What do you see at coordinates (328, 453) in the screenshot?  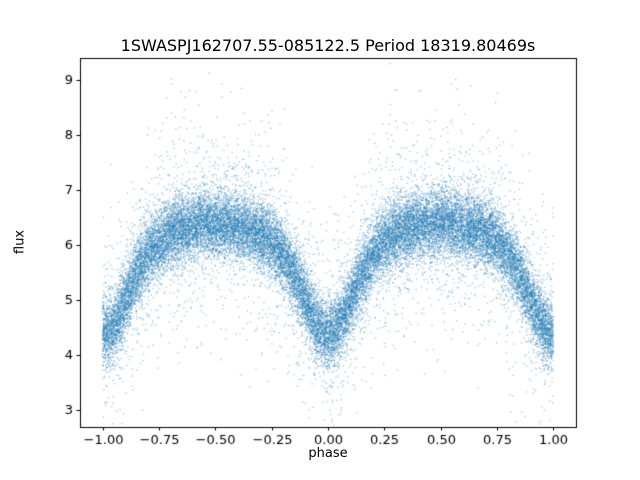 I see `x-axis-label: phase` at bounding box center [328, 453].